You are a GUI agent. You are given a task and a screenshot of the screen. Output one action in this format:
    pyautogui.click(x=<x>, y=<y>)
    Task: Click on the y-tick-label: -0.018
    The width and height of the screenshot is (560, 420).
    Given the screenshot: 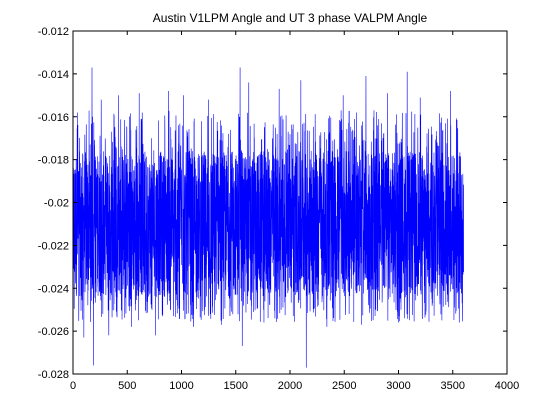 What is the action you would take?
    pyautogui.click(x=53, y=161)
    